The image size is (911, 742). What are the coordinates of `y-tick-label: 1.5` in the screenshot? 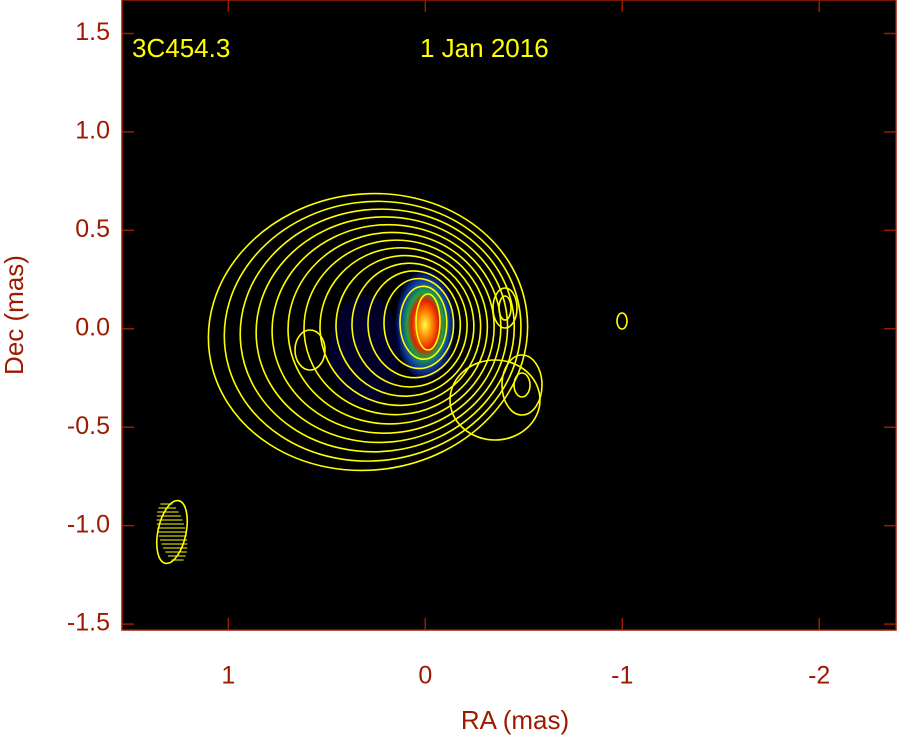 It's located at (92, 32).